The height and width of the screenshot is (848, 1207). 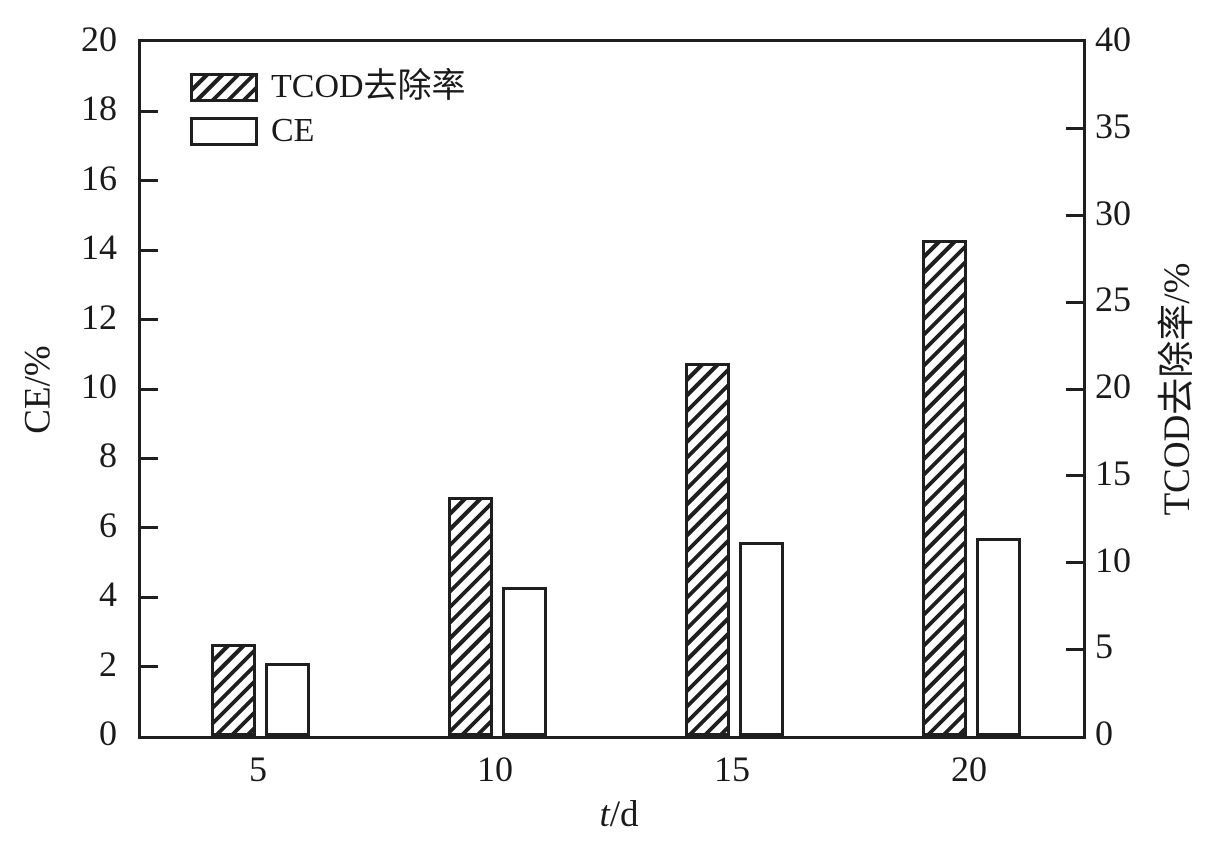 What do you see at coordinates (1177, 389) in the screenshot?
I see `right-axis-title: TCOD去除率/%` at bounding box center [1177, 389].